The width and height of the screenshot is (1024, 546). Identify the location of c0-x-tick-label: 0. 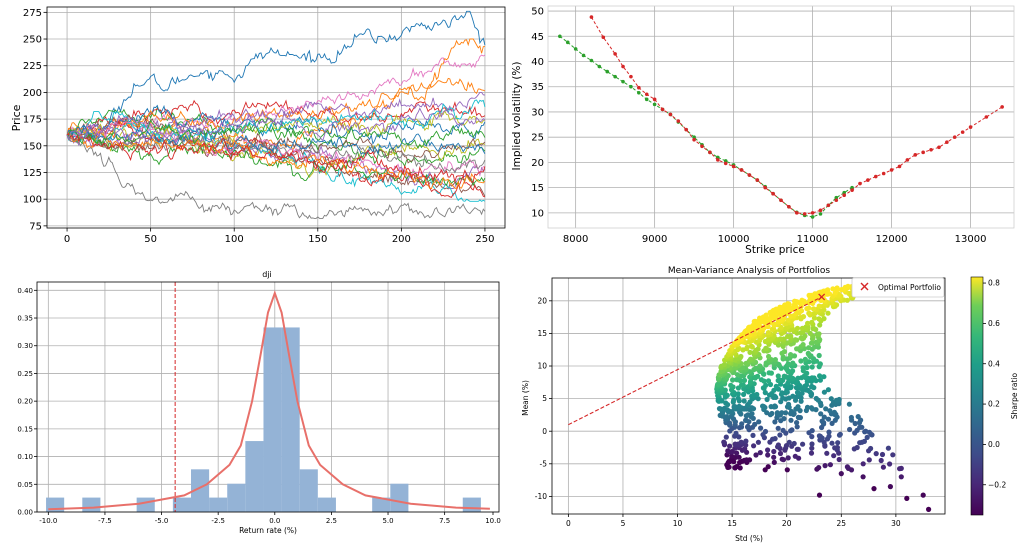
(67, 239).